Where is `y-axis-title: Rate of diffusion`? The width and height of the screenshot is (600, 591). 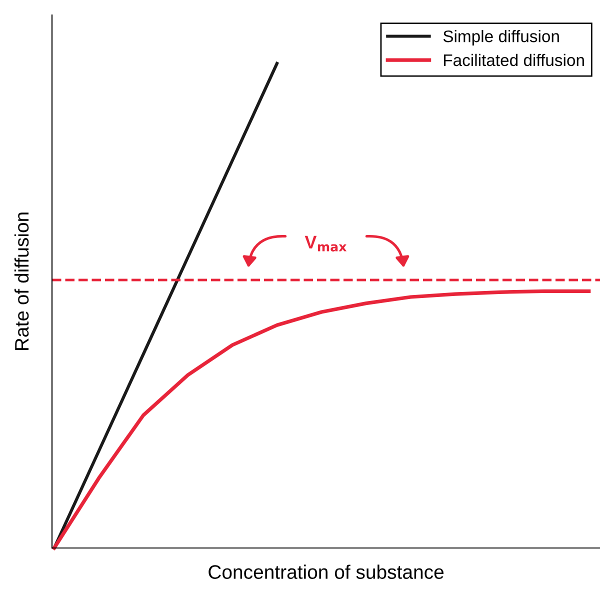
y-axis-title: Rate of diffusion is located at coordinates (21, 281).